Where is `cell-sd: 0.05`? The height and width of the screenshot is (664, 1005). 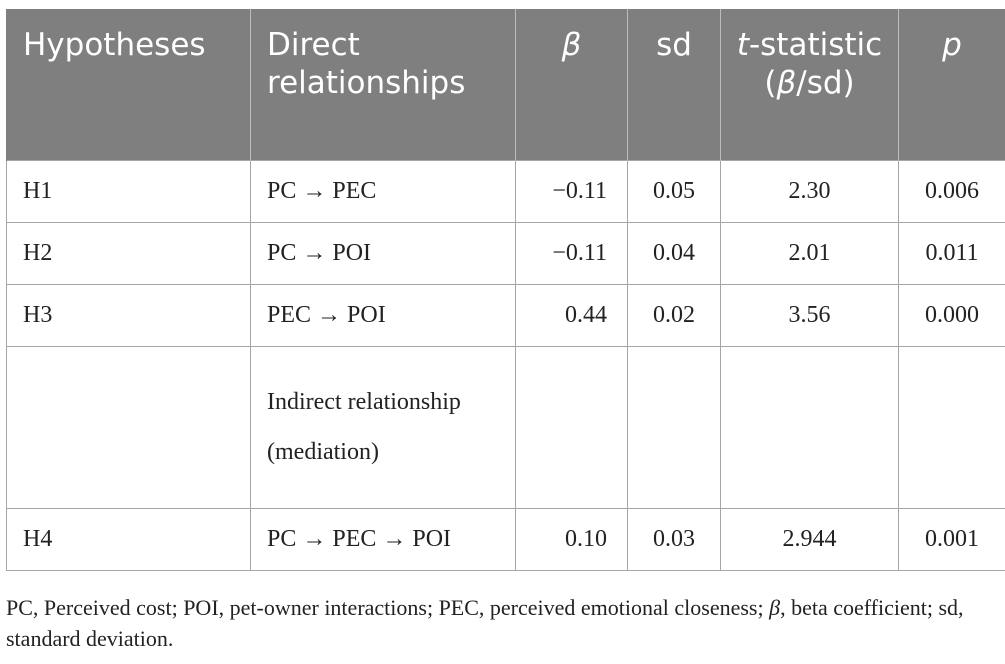
cell-sd: 0.05 is located at coordinates (674, 191).